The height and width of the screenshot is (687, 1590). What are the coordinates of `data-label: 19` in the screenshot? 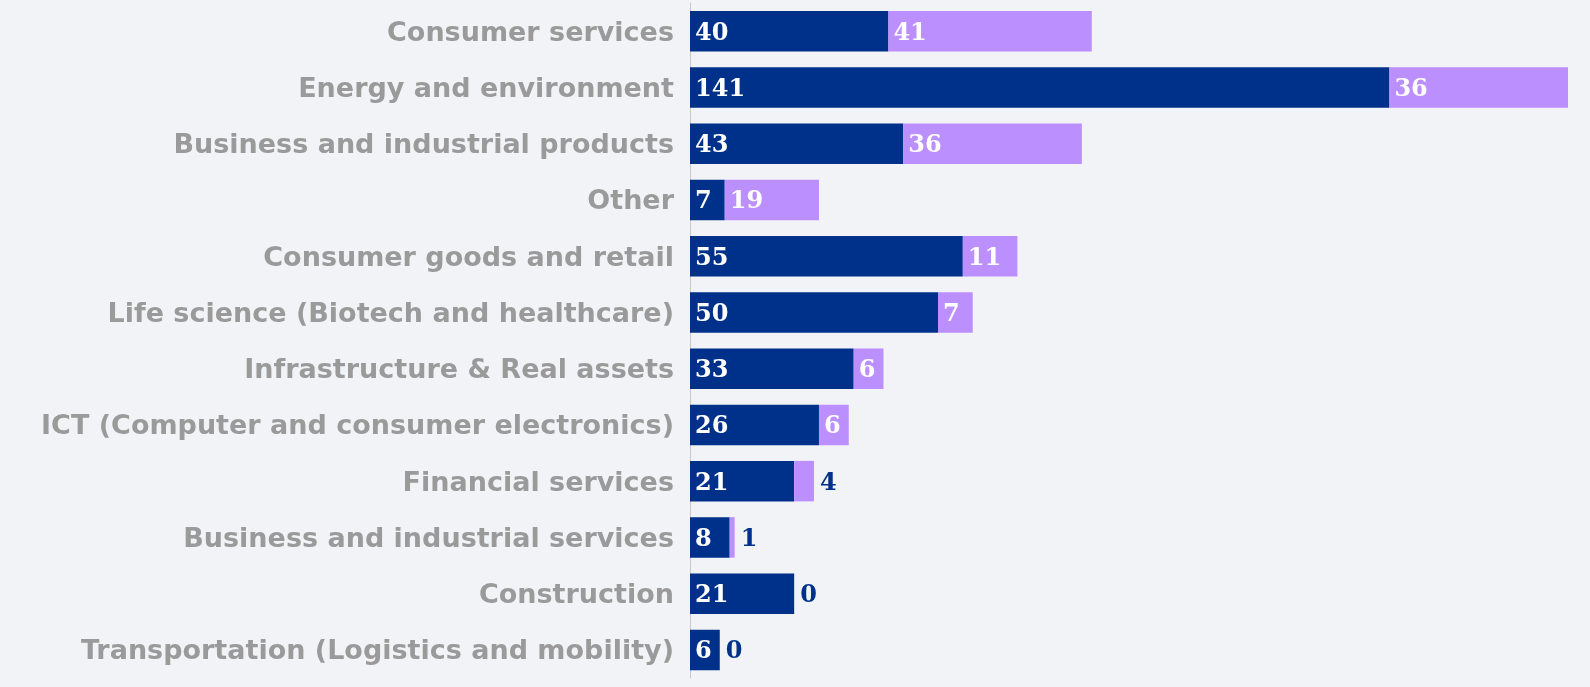 It's located at (746, 200).